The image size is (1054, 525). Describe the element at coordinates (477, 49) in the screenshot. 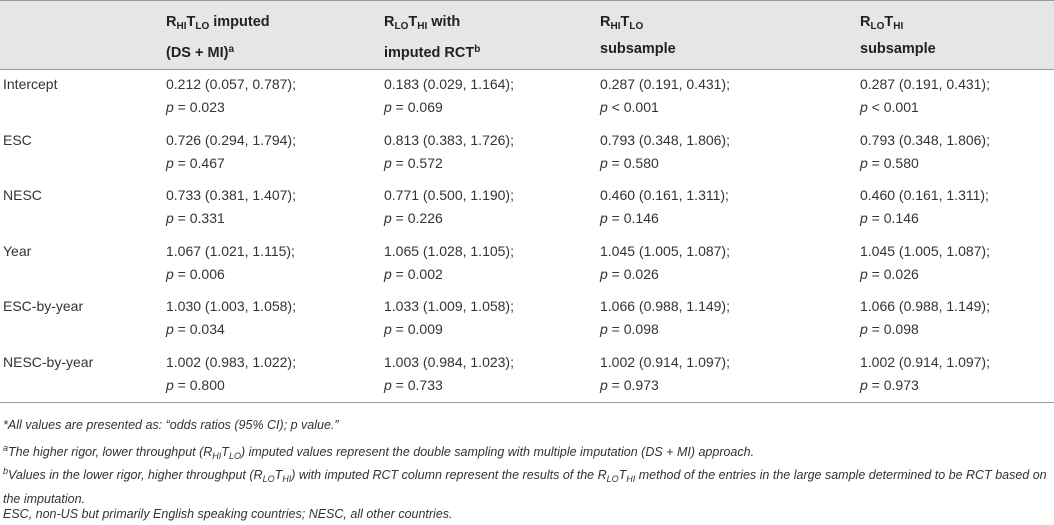

I see `header-sup: b` at that location.